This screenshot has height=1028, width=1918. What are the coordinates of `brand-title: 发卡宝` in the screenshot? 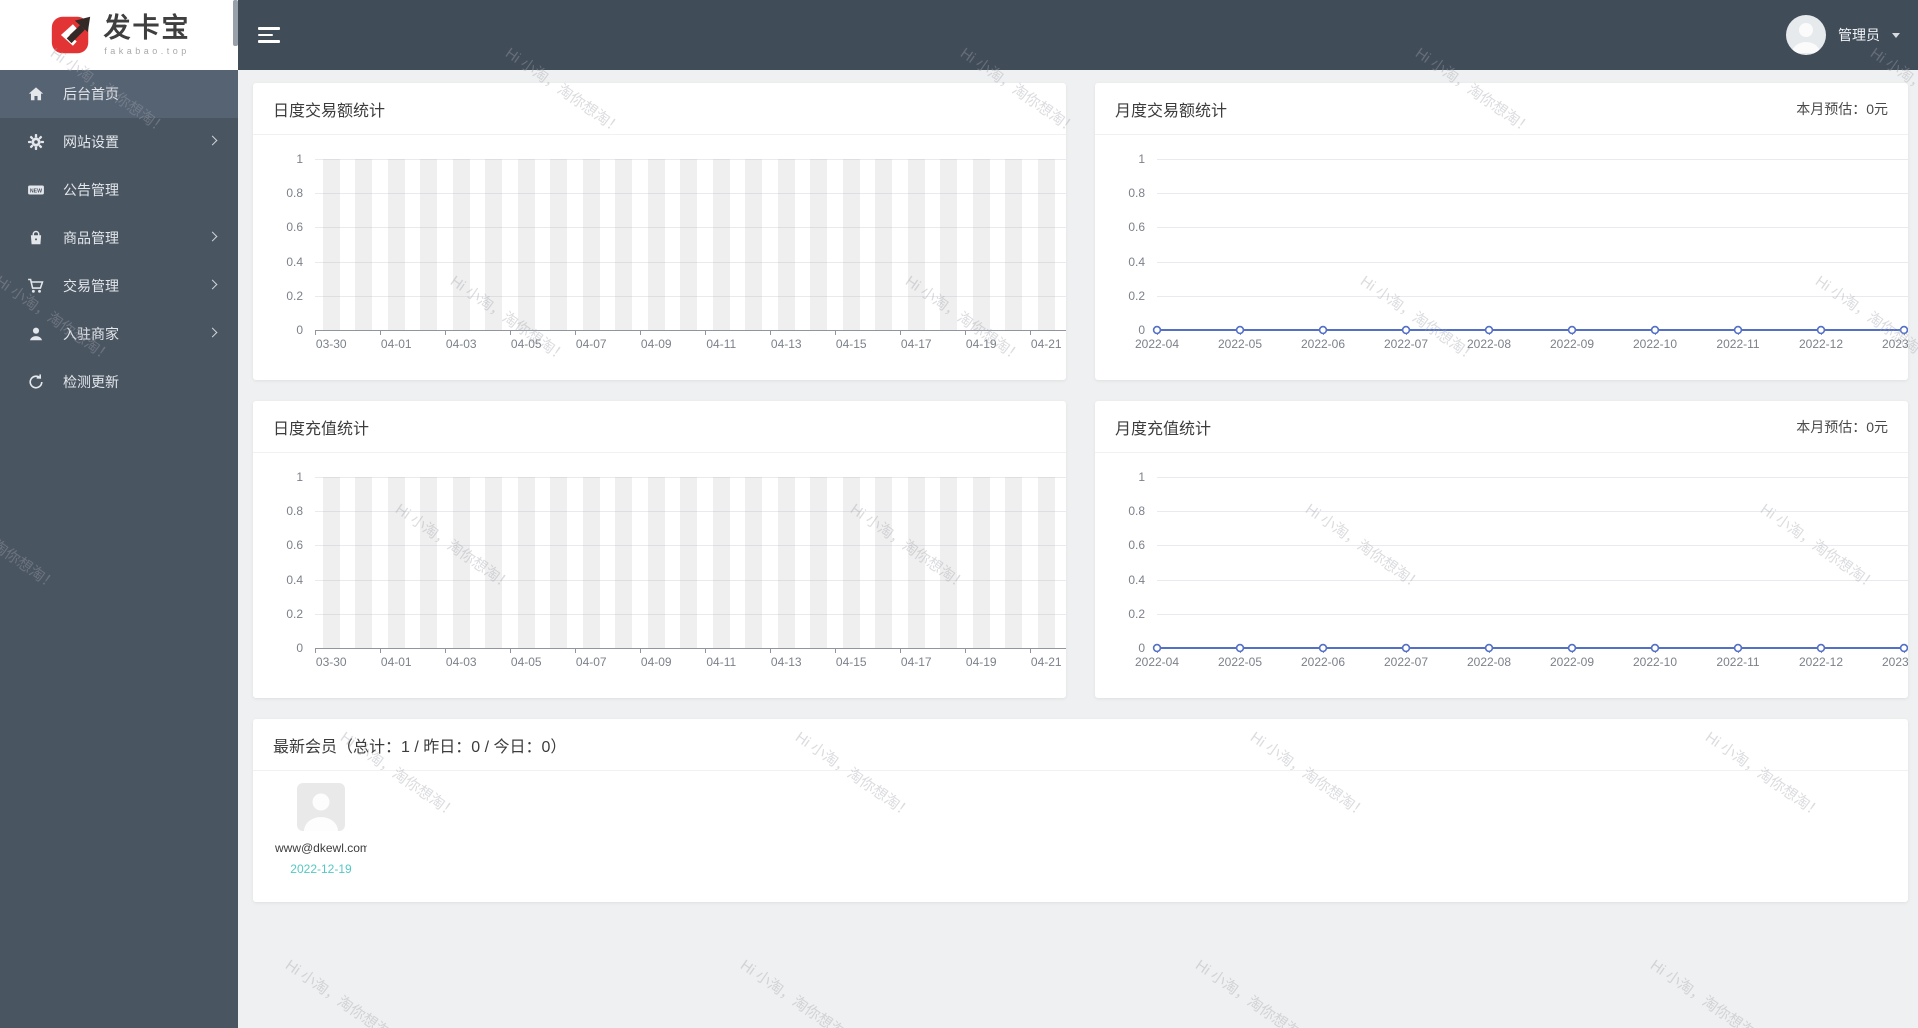 It's located at (147, 28).